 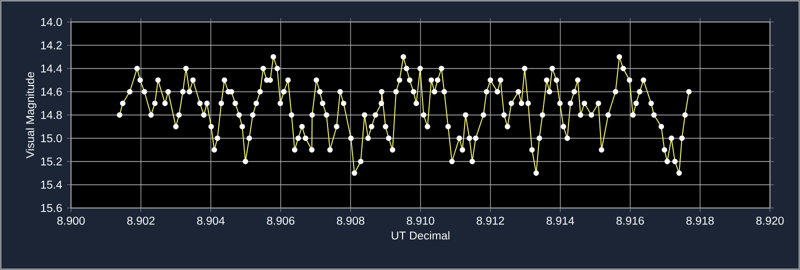 What do you see at coordinates (630, 220) in the screenshot?
I see `x-tick-label: 8.916` at bounding box center [630, 220].